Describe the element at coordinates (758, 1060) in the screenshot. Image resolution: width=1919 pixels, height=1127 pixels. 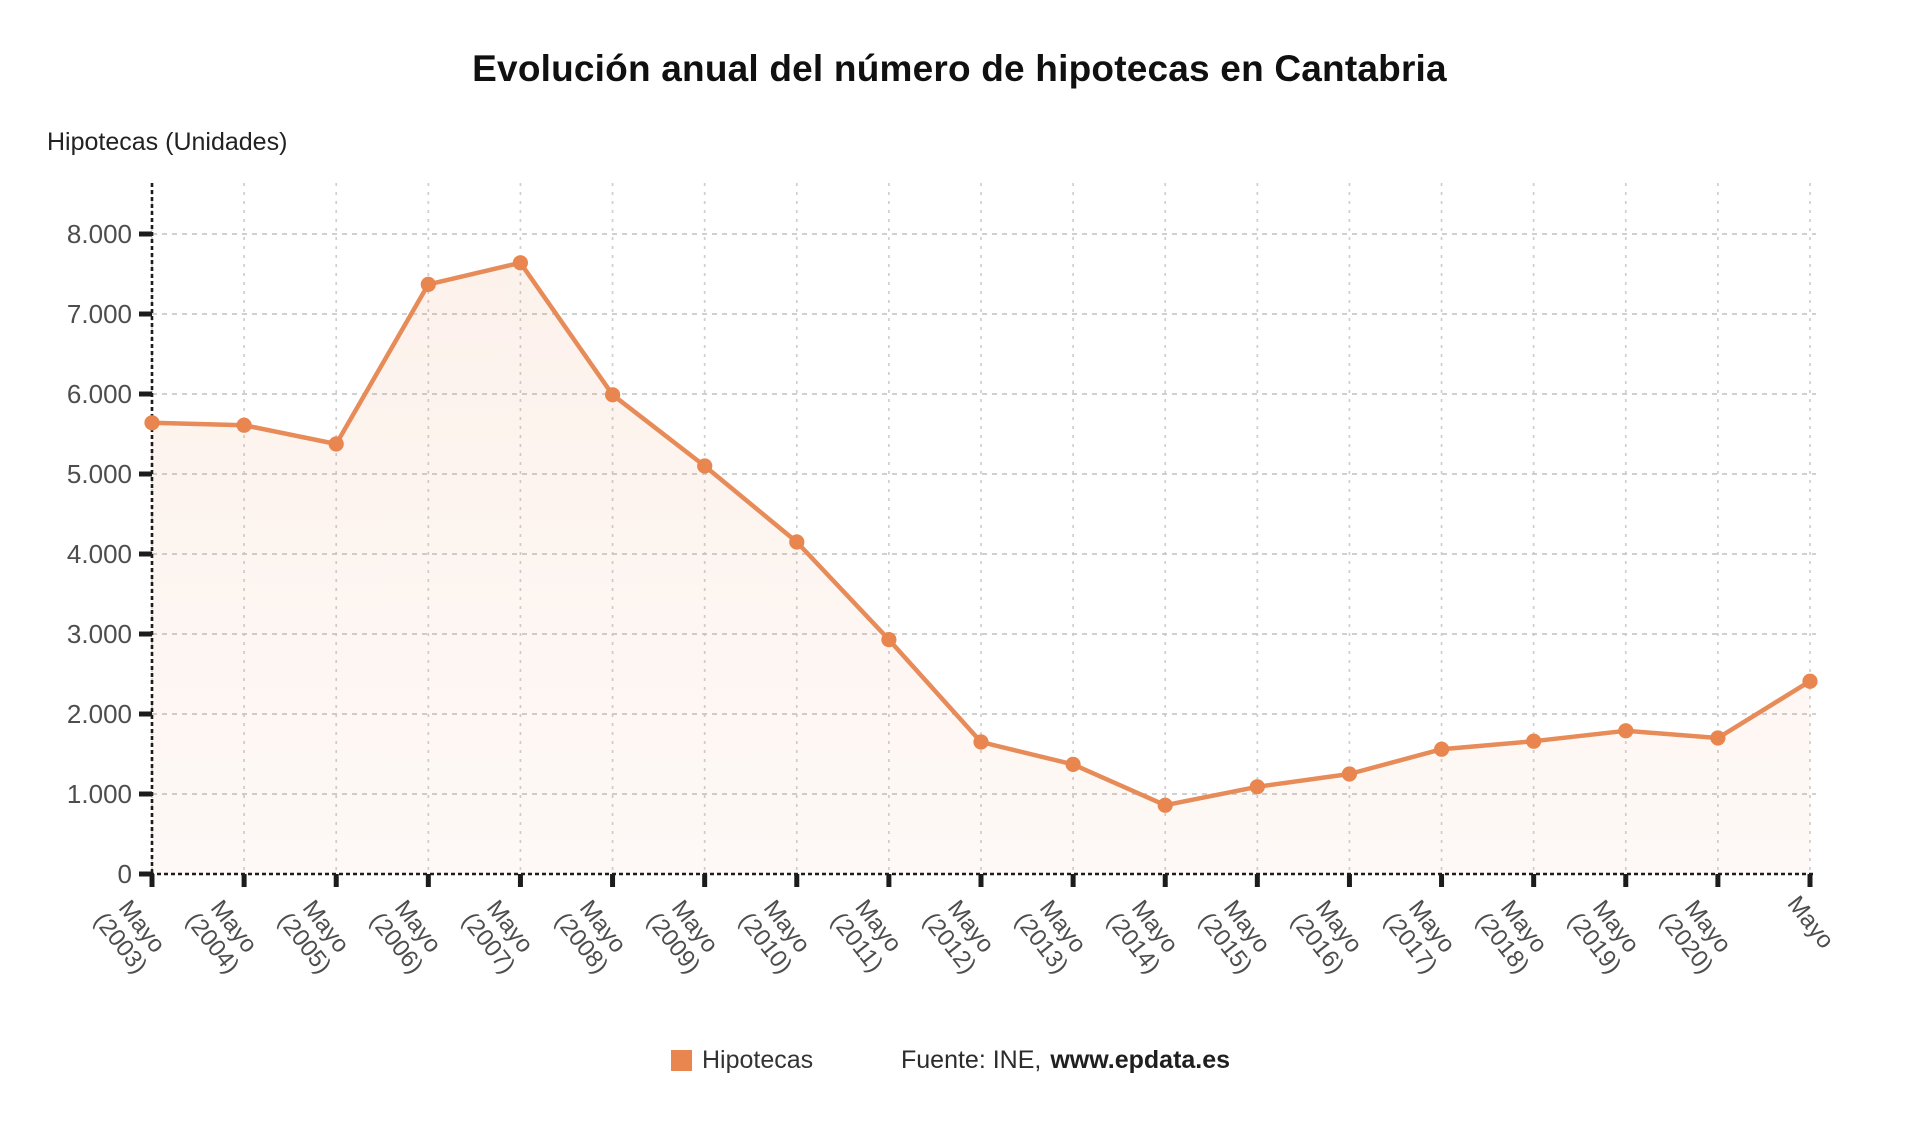
I see `legend-label: Hipotecas` at that location.